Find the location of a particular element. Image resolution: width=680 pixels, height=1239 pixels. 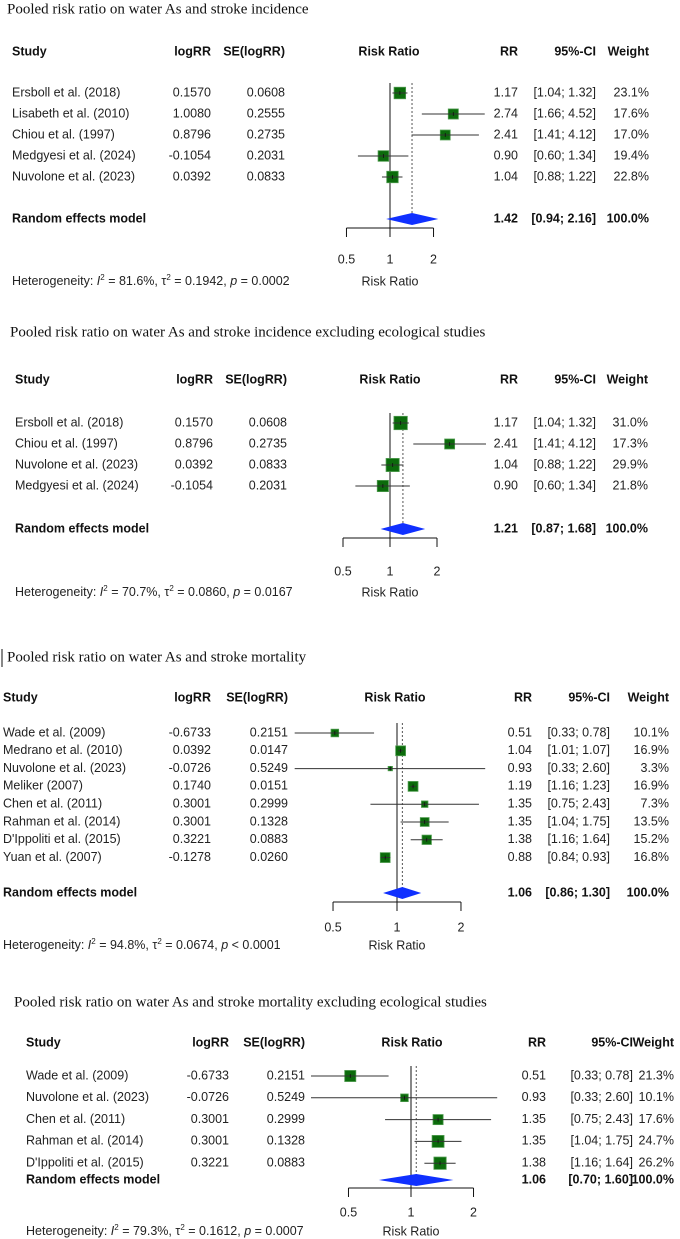

model-ci: [0.86; 1.30] is located at coordinates (577, 892).